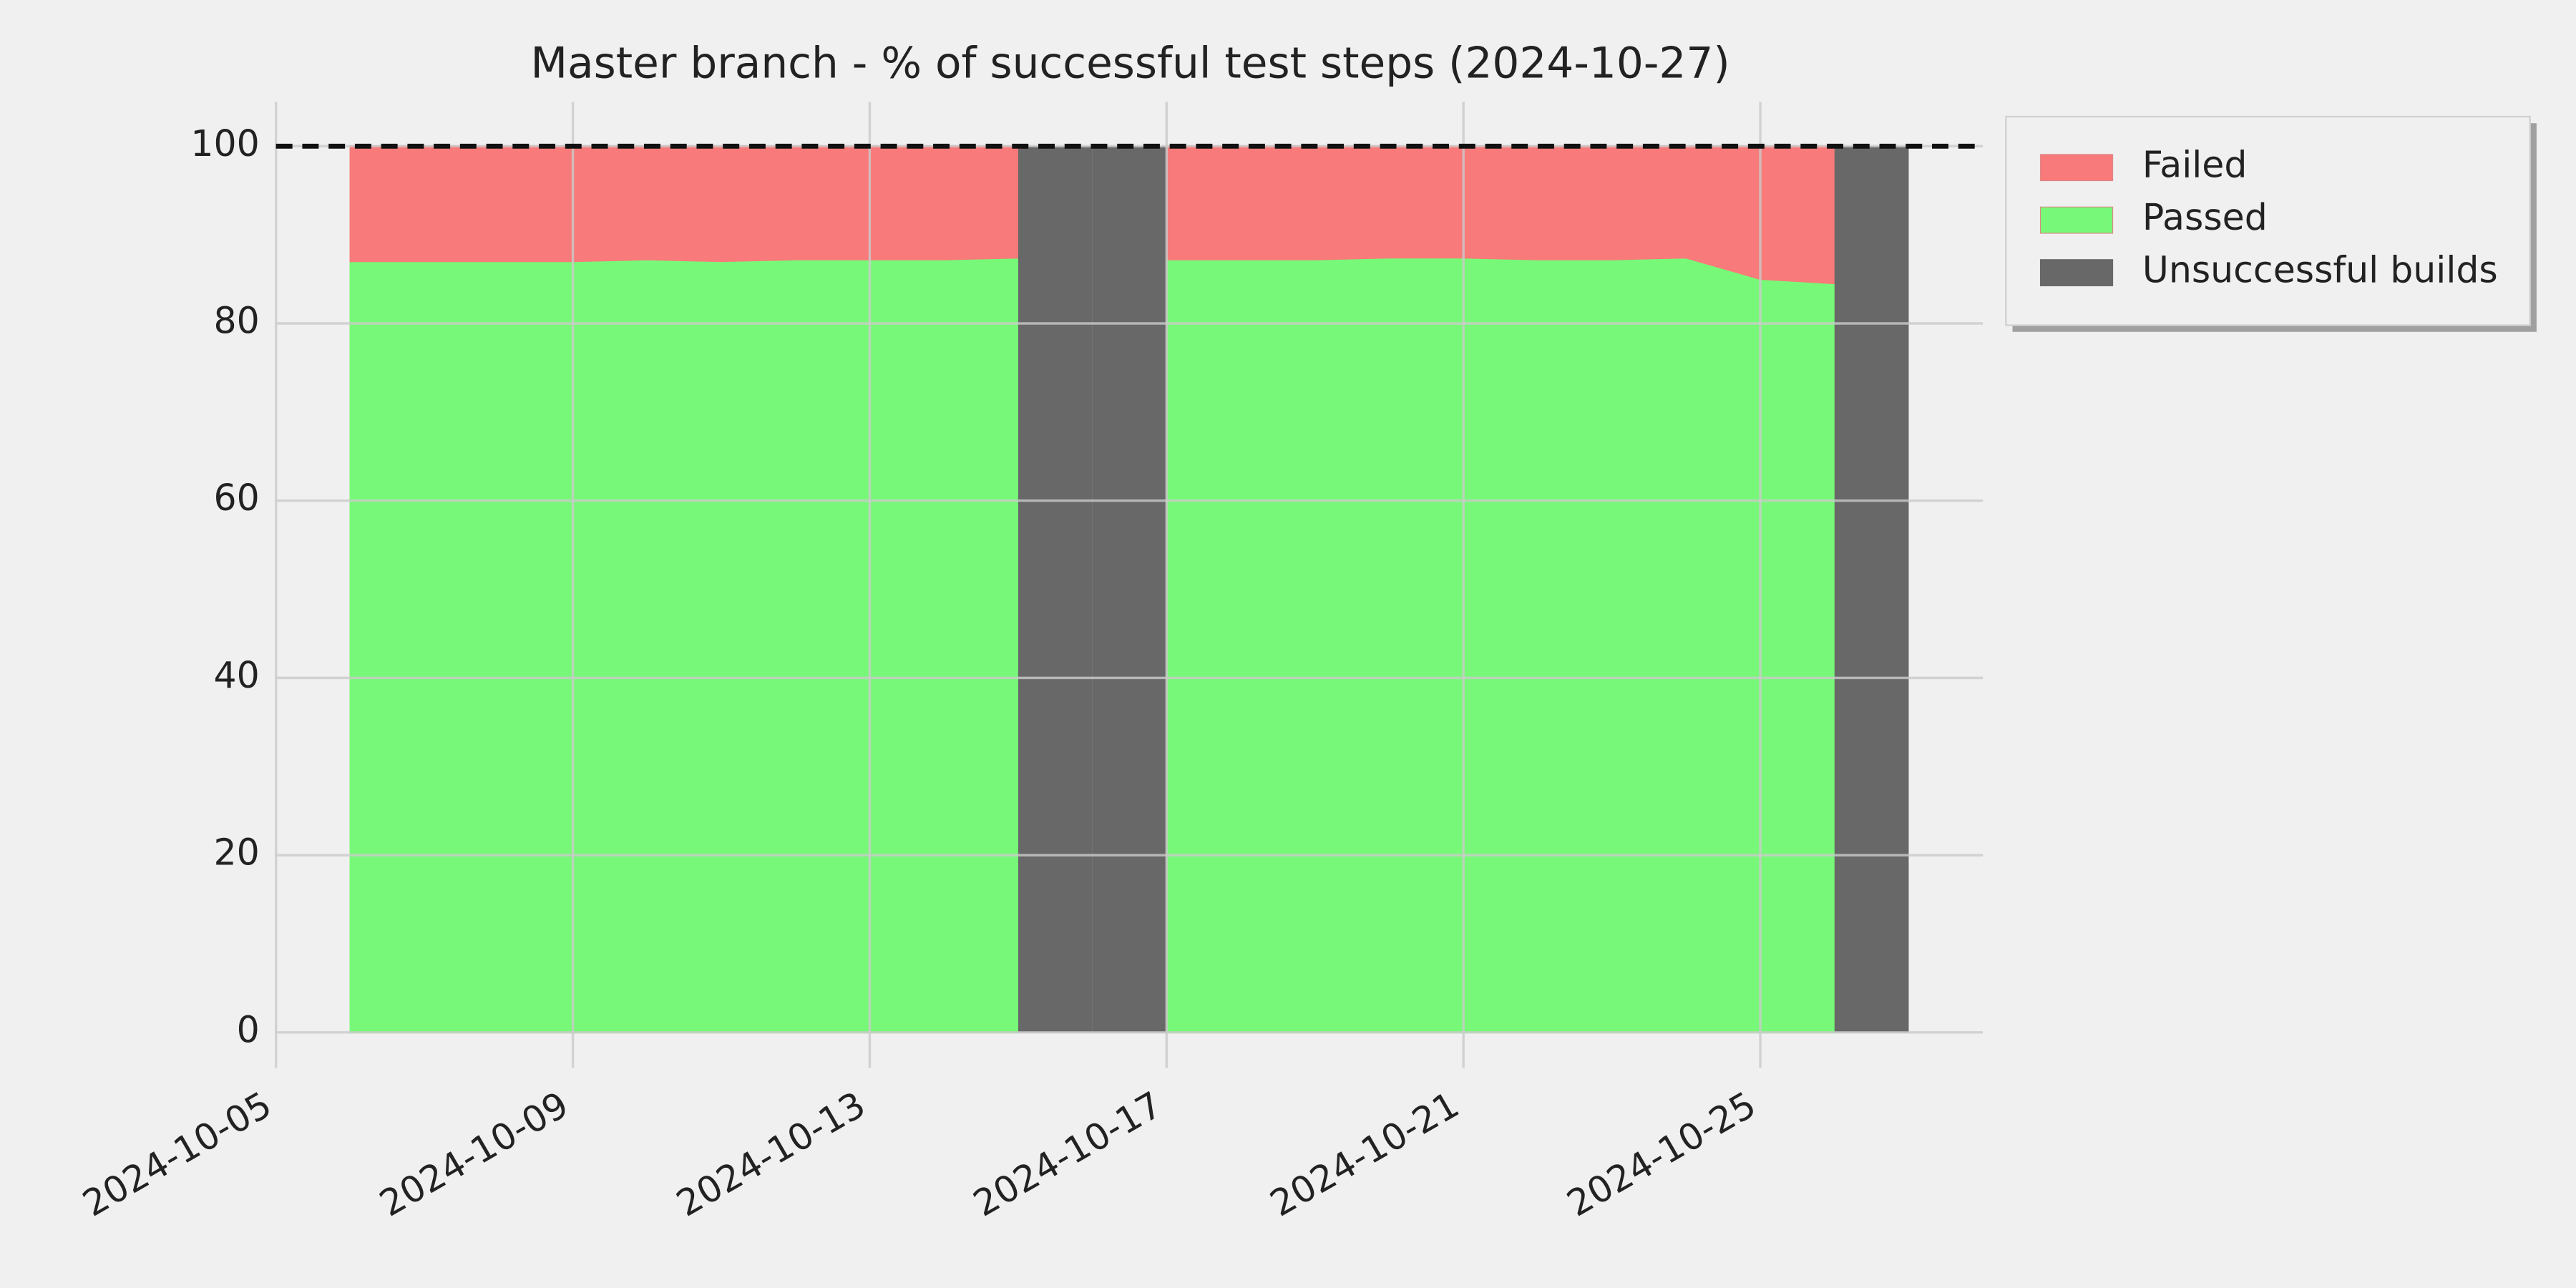 The height and width of the screenshot is (1288, 2576). Describe the element at coordinates (2320, 270) in the screenshot. I see `legend-label: Unsuccessful builds` at that location.